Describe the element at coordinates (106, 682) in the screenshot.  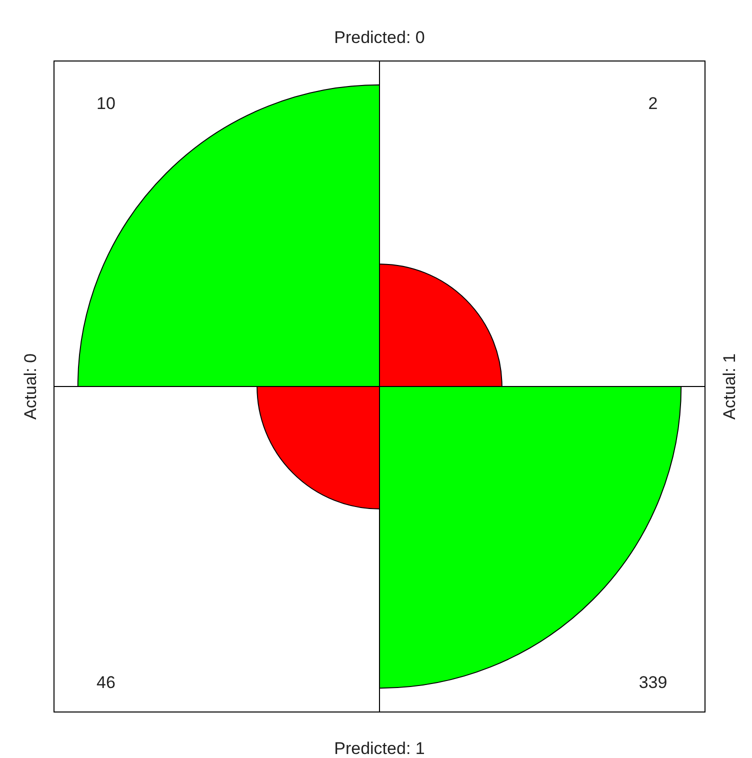
I see `data-label: 46` at that location.